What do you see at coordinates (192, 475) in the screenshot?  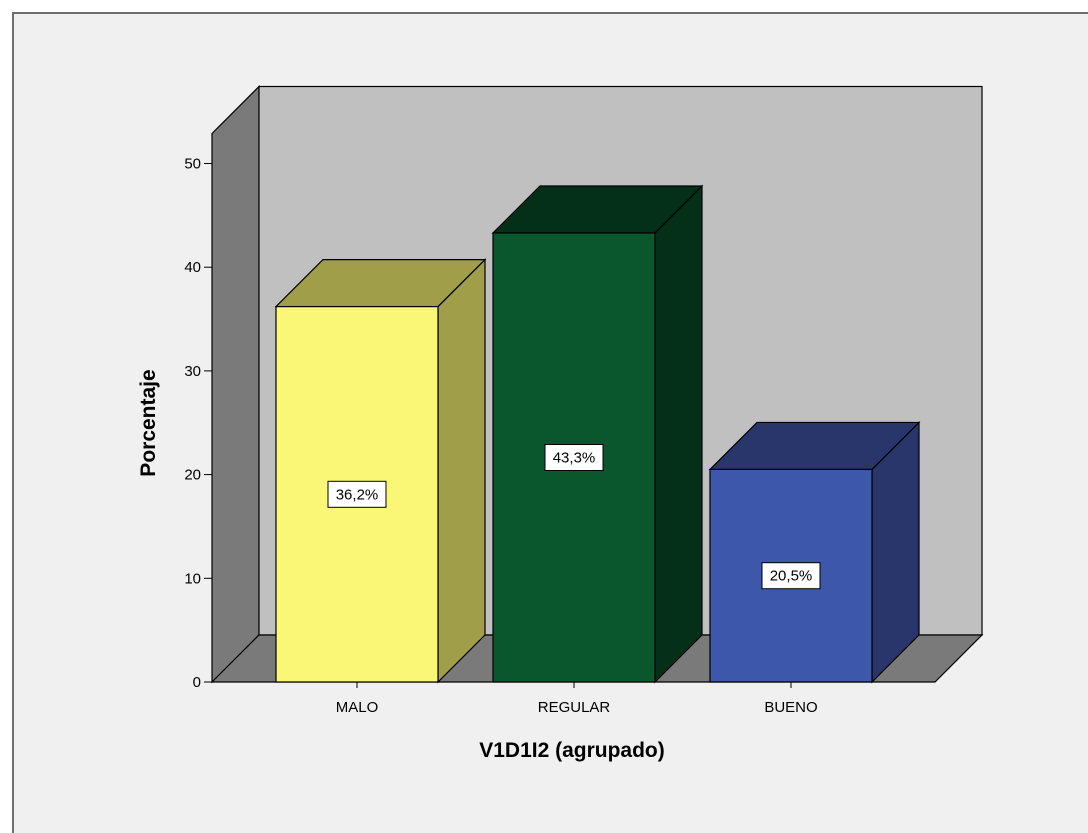 I see `y-tick-label: 20` at bounding box center [192, 475].